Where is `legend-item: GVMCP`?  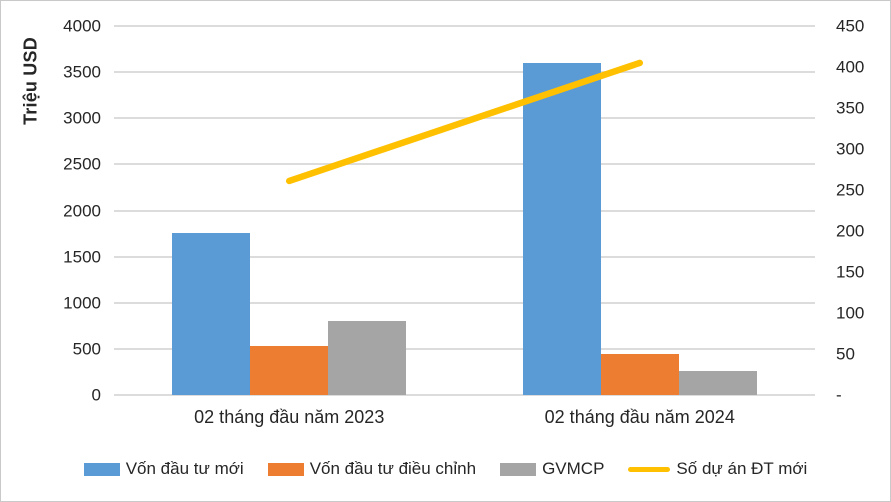 legend-item: GVMCP is located at coordinates (552, 469).